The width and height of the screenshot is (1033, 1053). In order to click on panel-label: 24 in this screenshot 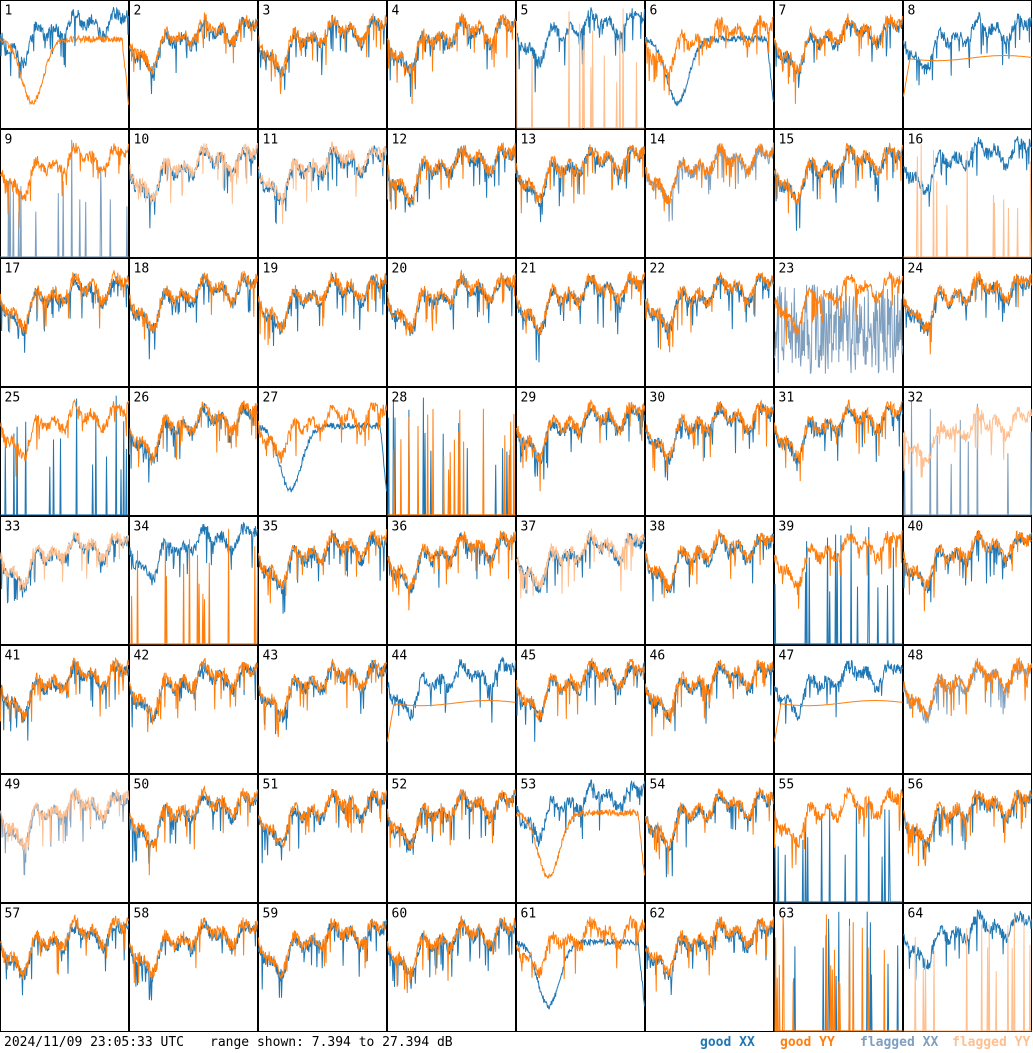, I will do `click(916, 269)`.